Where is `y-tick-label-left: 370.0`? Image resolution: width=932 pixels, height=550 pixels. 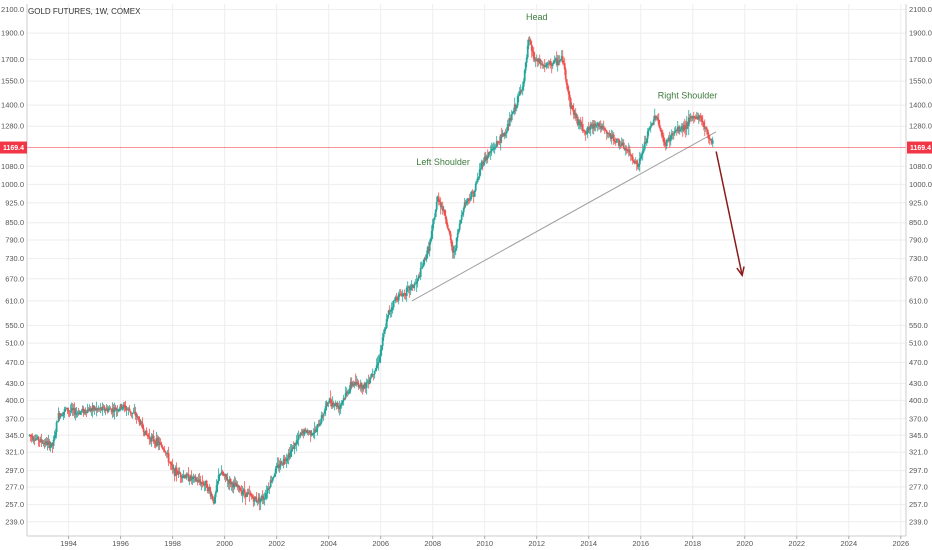
y-tick-label-left: 370.0 is located at coordinates (14, 418).